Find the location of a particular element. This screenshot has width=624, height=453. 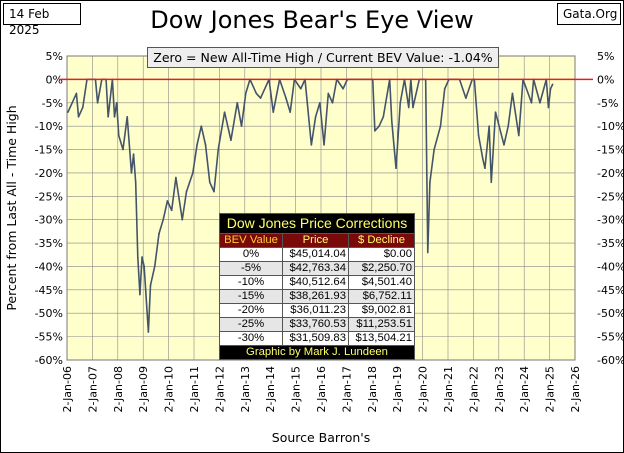

y-tick-label-left: -25% is located at coordinates (49, 196).